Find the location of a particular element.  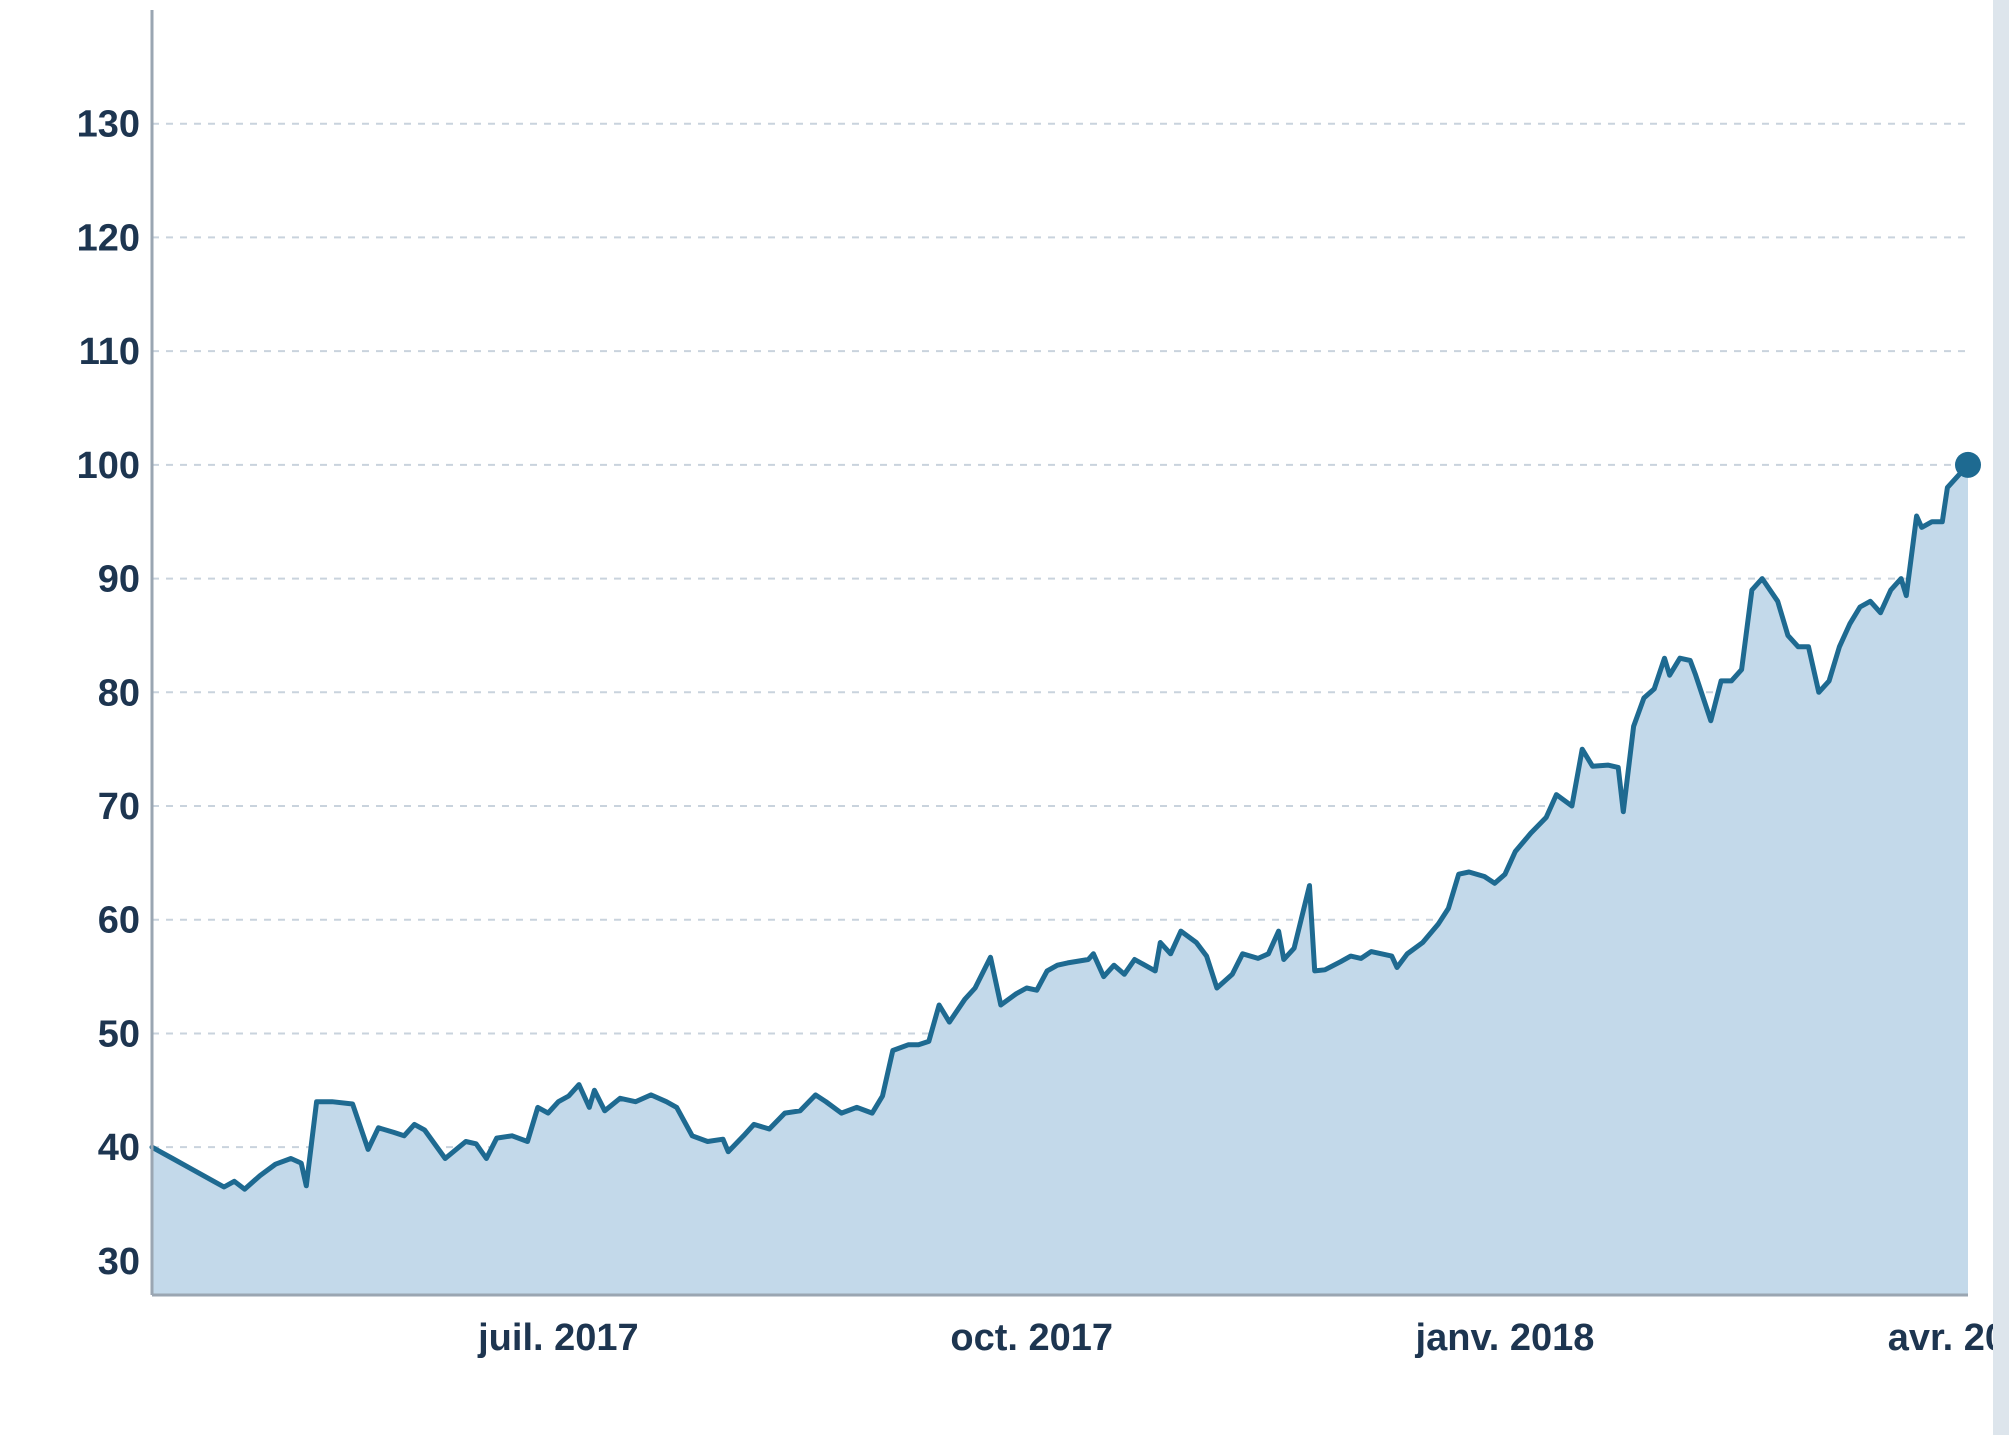

x-tick-label-janv-2018: janv. 2018 is located at coordinates (1505, 1338).